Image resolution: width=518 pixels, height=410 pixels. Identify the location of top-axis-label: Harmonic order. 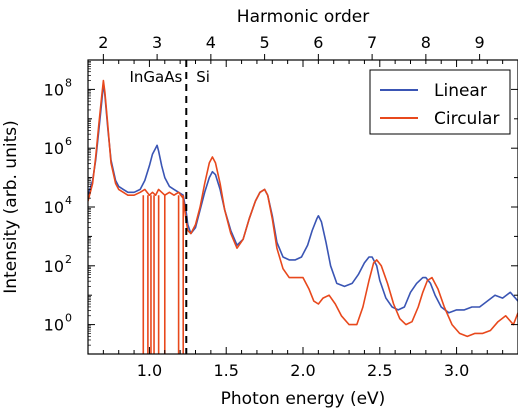
(303, 17).